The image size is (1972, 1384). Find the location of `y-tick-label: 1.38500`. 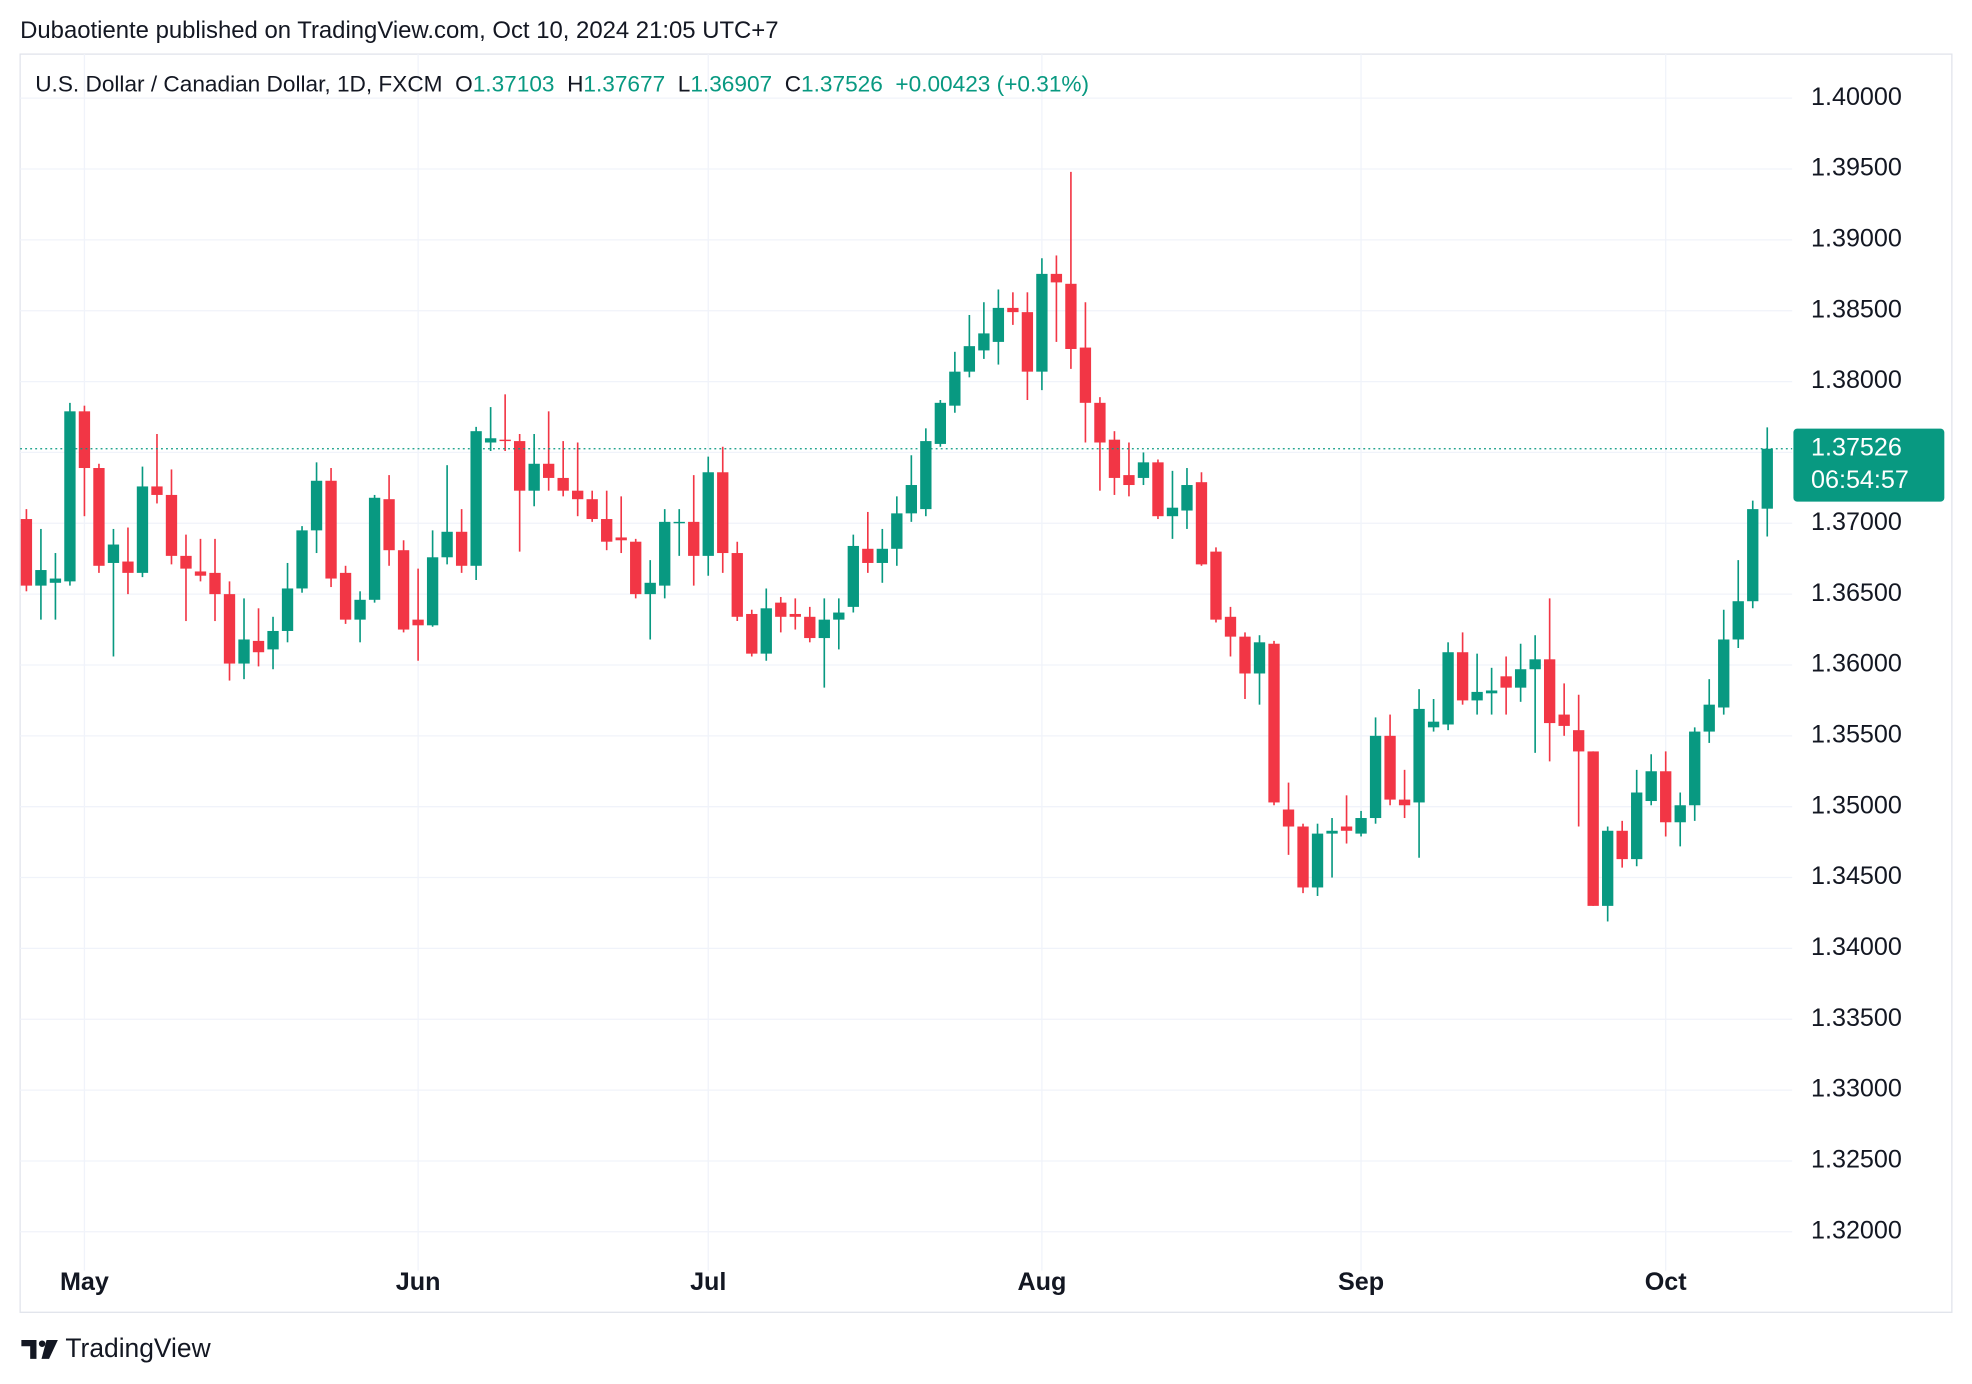

y-tick-label: 1.38500 is located at coordinates (1856, 309).